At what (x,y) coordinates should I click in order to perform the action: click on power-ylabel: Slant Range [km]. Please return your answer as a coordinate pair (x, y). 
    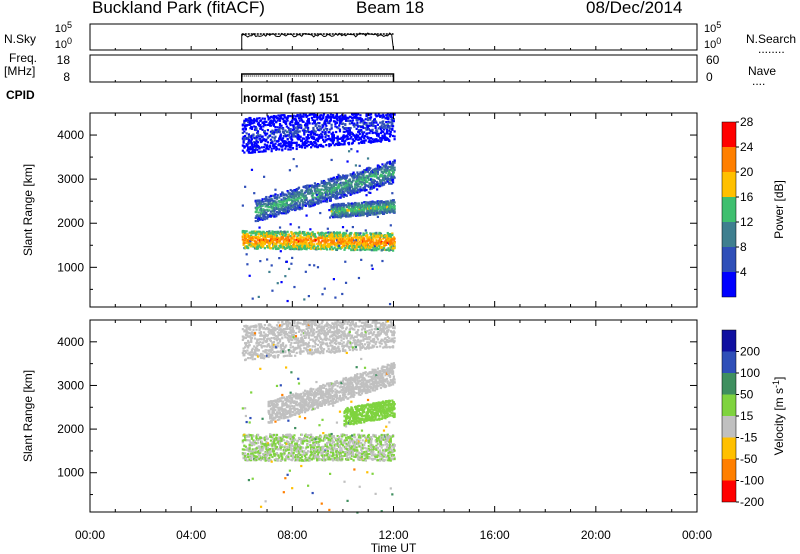
    Looking at the image, I should click on (28, 210).